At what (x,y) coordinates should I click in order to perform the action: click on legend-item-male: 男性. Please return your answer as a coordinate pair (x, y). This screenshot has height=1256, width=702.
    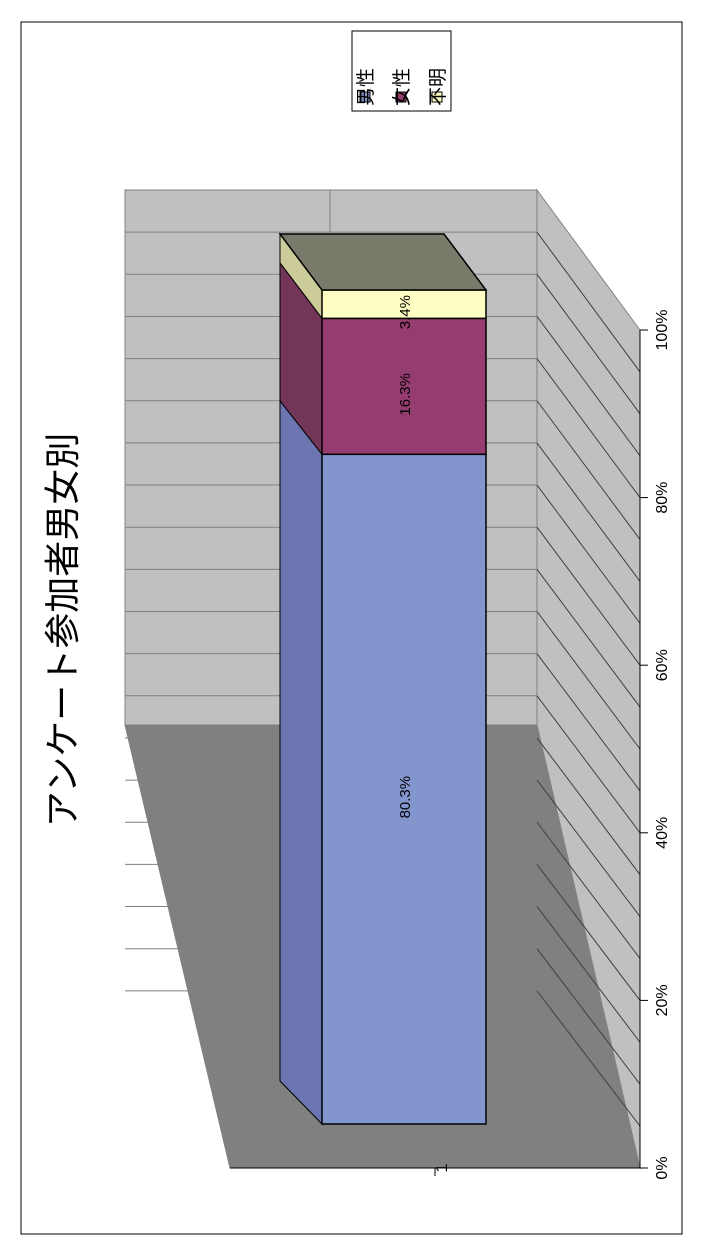
    Looking at the image, I should click on (366, 87).